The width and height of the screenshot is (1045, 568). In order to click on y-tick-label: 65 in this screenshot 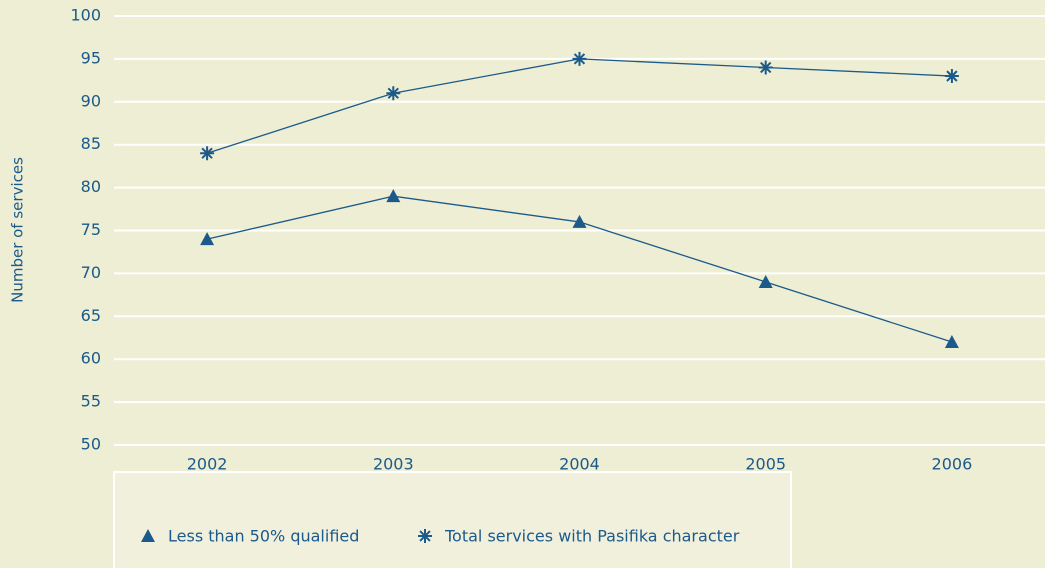, I will do `click(91, 315)`.